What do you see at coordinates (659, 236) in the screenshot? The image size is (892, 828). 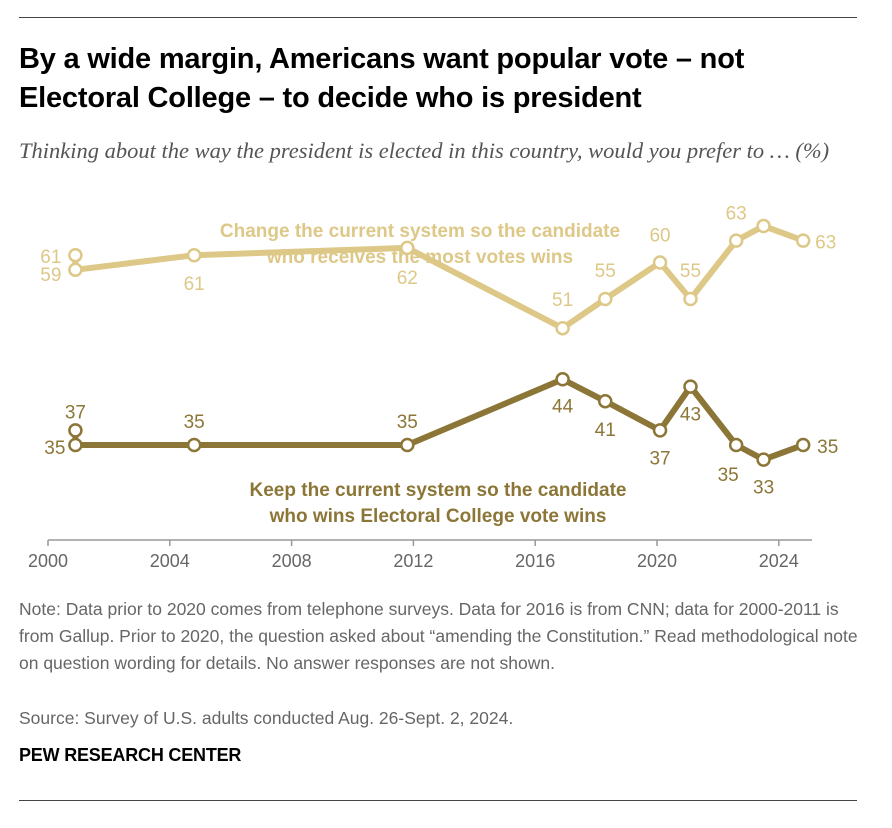 I see `data-label-change: 60` at bounding box center [659, 236].